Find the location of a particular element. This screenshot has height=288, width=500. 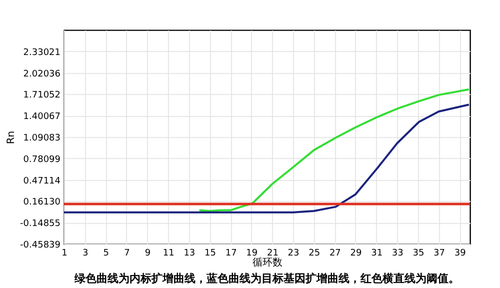

x-tick-label: 11 is located at coordinates (168, 253).